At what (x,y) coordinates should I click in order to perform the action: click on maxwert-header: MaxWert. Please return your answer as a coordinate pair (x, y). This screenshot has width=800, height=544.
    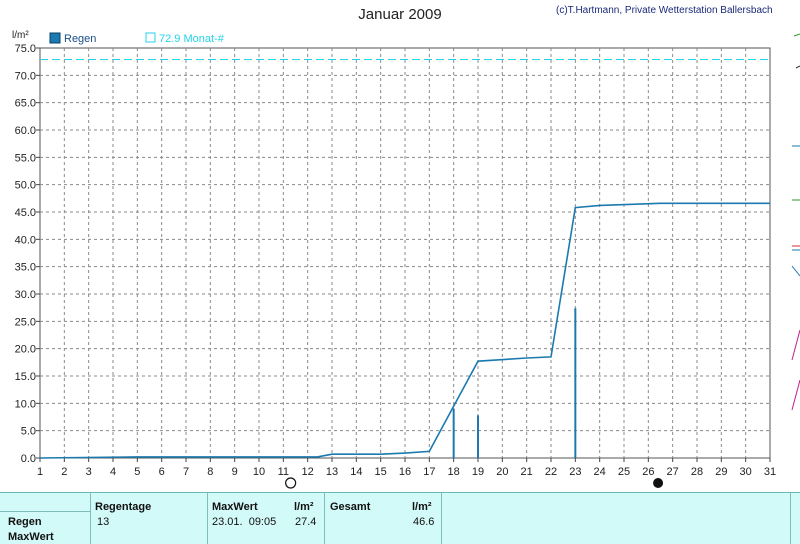
    Looking at the image, I should click on (235, 507).